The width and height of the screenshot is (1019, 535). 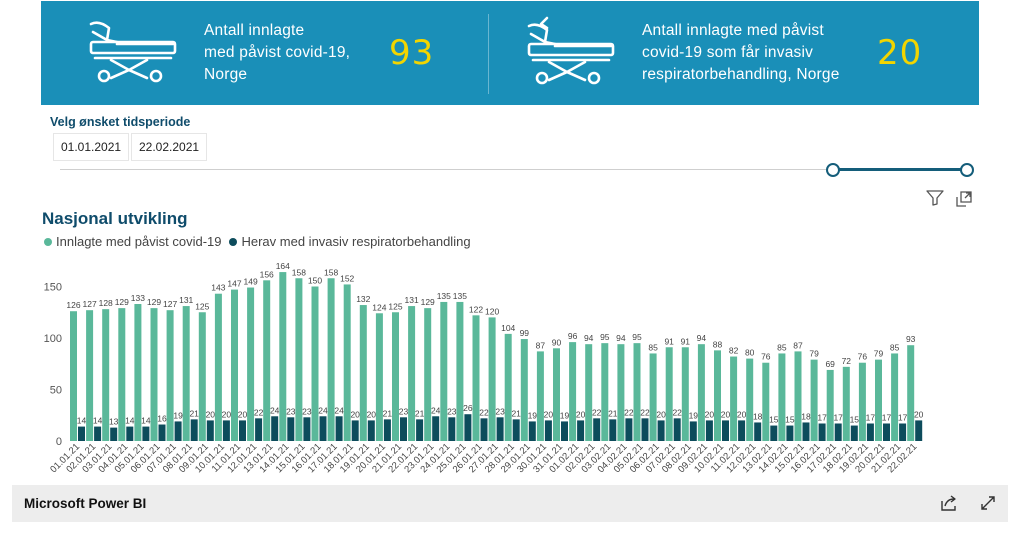 What do you see at coordinates (331, 272) in the screenshot?
I see `data-label-admitted: 158` at bounding box center [331, 272].